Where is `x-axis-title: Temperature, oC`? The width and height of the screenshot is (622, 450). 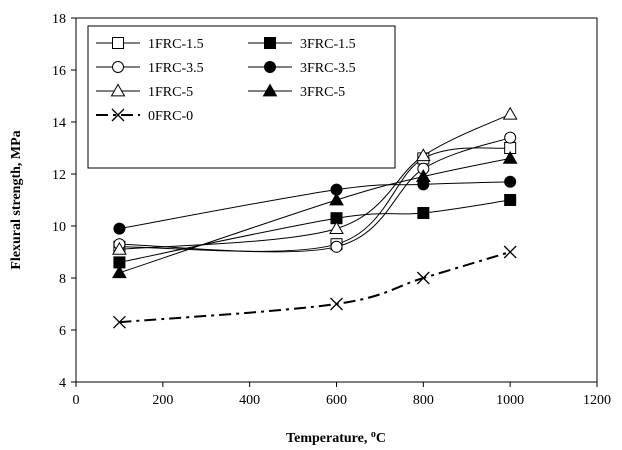 x-axis-title: Temperature, oC is located at coordinates (336, 438).